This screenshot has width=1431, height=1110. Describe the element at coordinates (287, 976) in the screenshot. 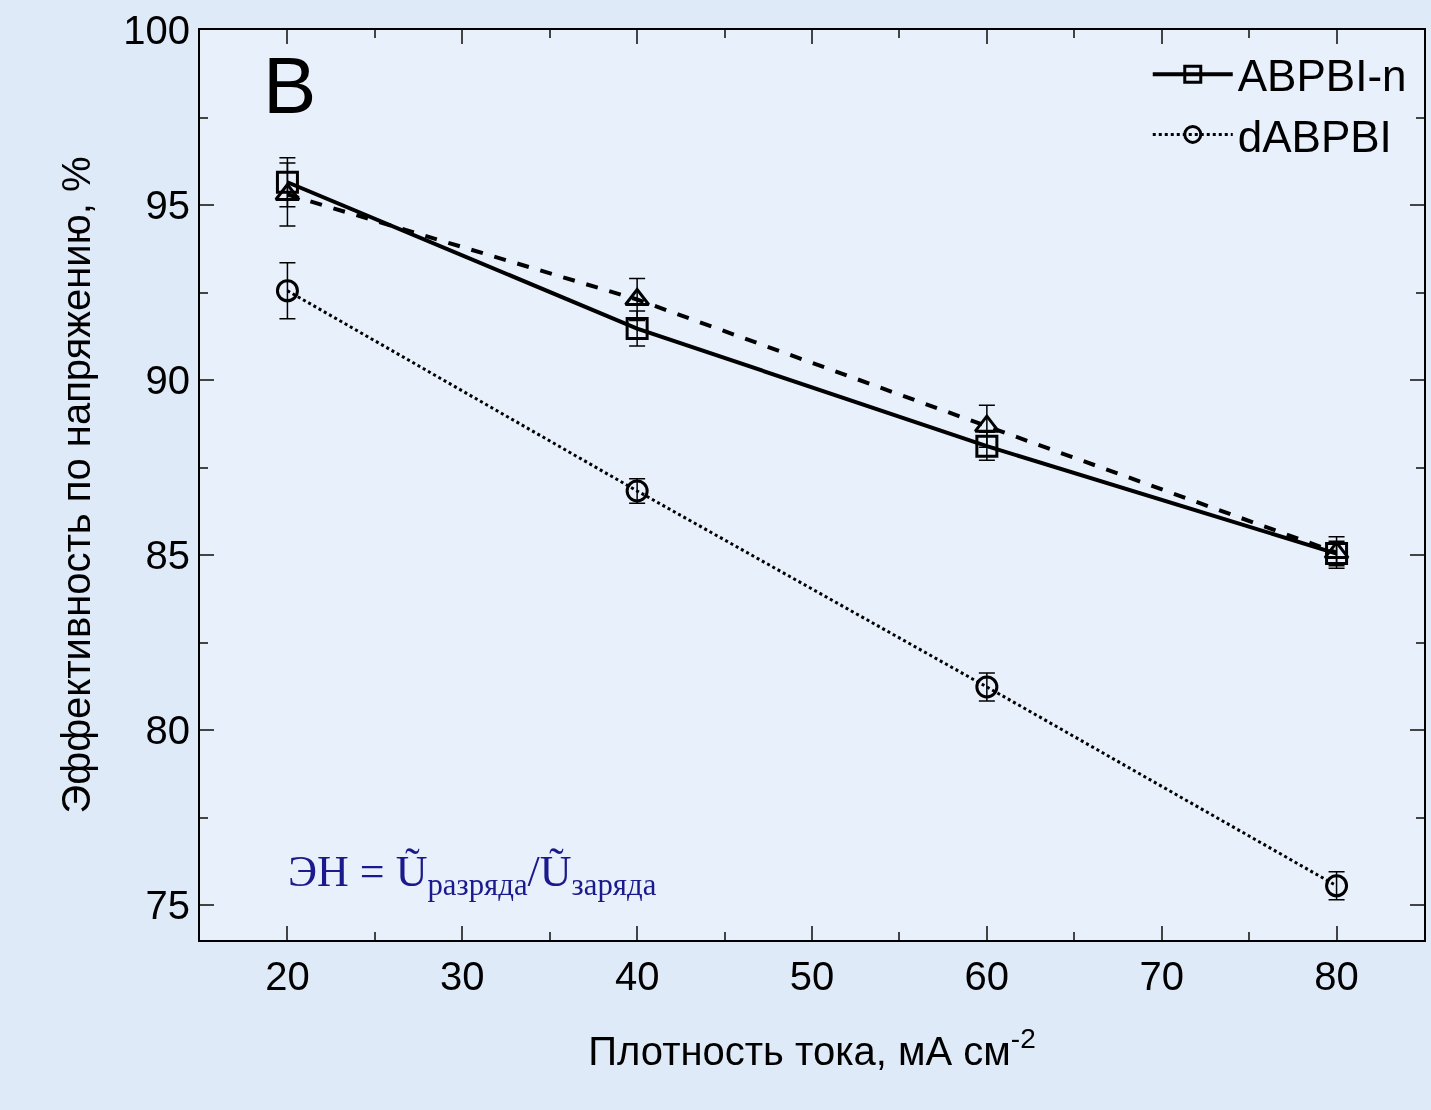

I see `x-tick-label: 20` at that location.